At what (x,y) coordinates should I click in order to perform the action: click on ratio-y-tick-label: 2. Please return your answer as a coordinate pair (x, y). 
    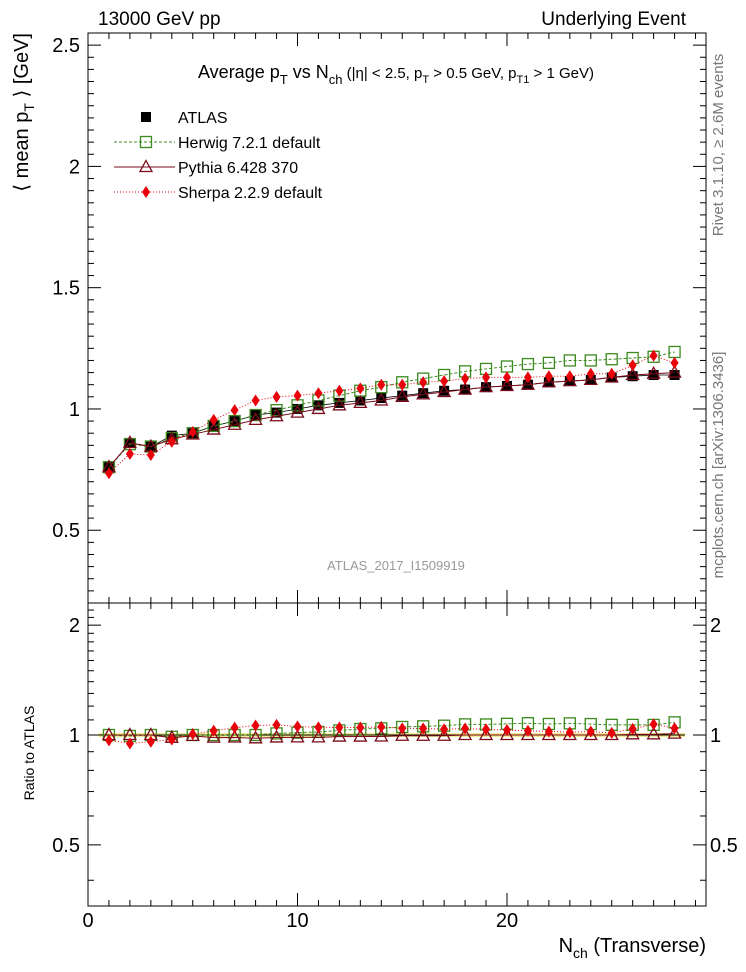
    Looking at the image, I should click on (74, 626).